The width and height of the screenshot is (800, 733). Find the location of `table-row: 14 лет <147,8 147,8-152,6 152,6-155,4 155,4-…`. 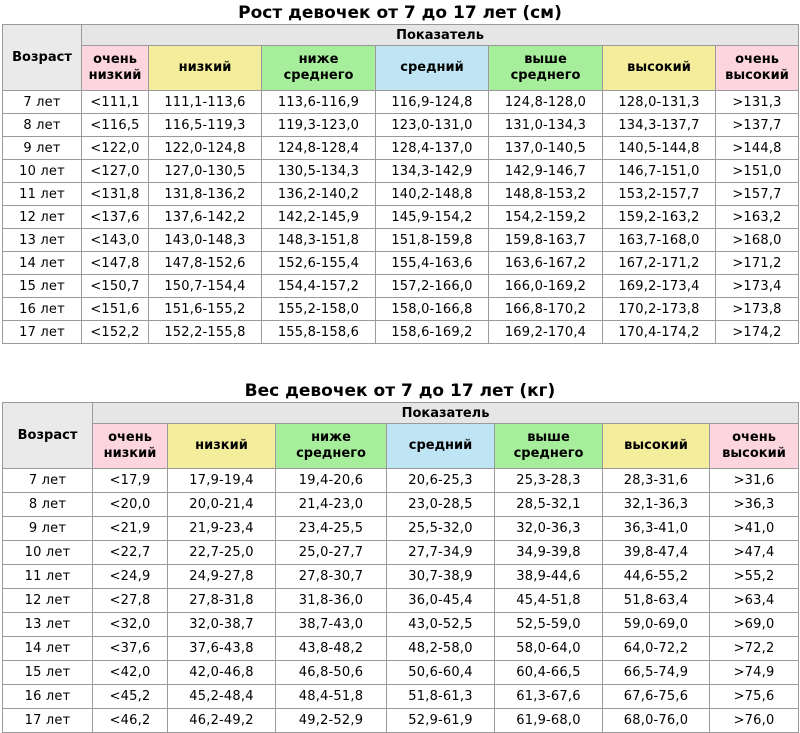

table-row: 14 лет <147,8 147,8-152,6 152,6-155,4 155,4-… is located at coordinates (401, 263).